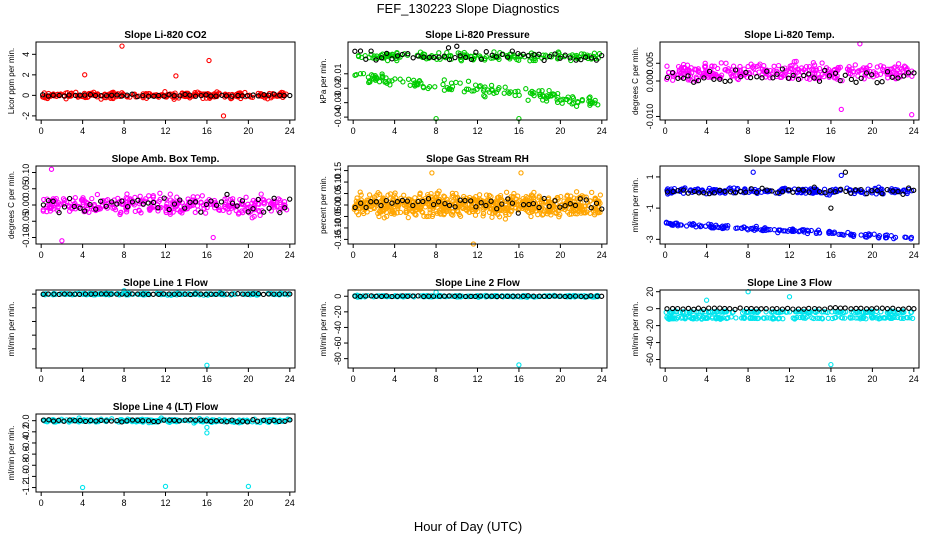 This screenshot has width=936, height=540. Describe the element at coordinates (166, 203) in the screenshot. I see `series-hourly` at that location.